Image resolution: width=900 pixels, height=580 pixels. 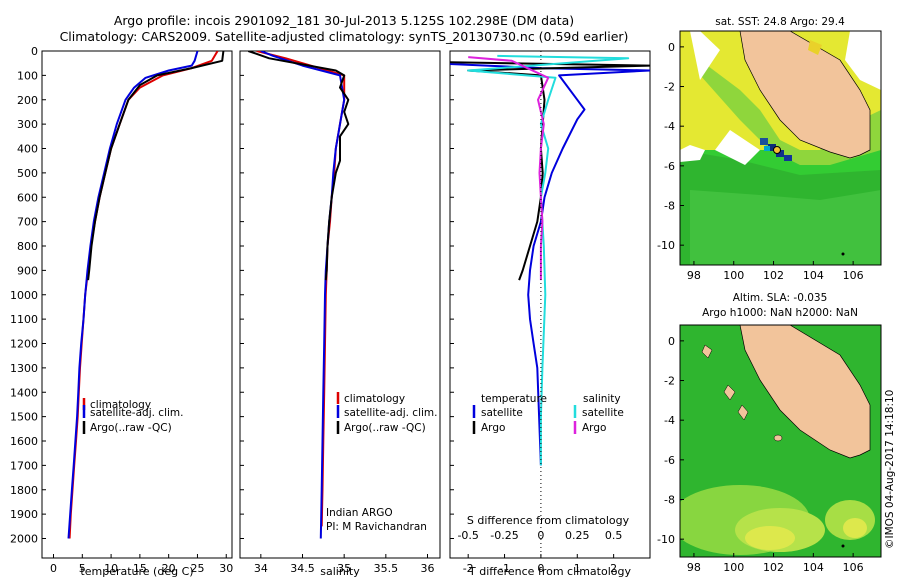 What do you see at coordinates (24, 490) in the screenshot?
I see `y-tick-label: 1800` at bounding box center [24, 490].